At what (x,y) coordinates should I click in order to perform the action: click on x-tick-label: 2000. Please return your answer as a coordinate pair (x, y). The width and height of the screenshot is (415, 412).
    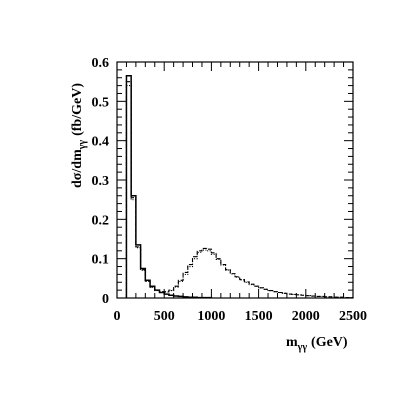
    Looking at the image, I should click on (306, 316).